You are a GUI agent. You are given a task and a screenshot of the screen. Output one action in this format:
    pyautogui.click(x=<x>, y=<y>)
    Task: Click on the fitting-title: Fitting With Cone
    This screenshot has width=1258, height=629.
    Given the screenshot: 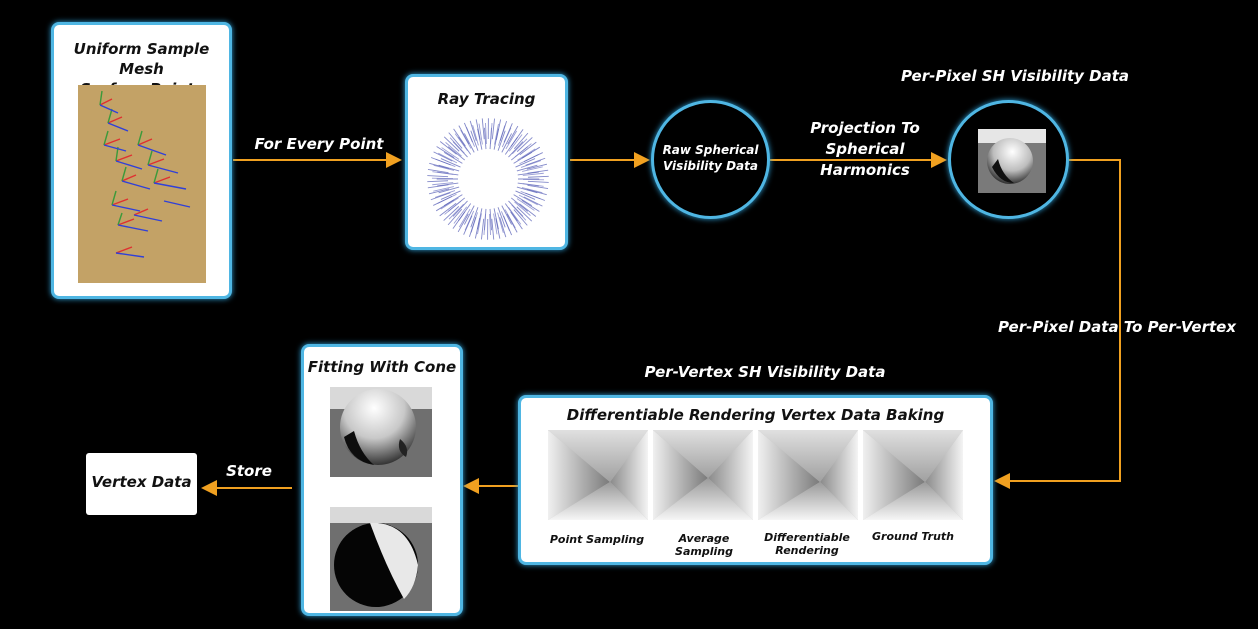 What is the action you would take?
    pyautogui.click(x=382, y=367)
    